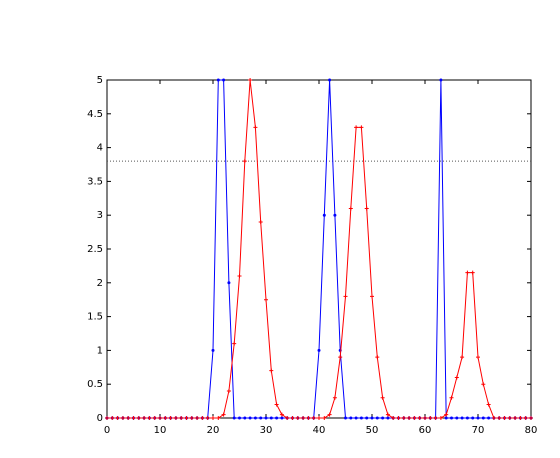  I want to click on y-tick-label: 0.5, so click(95, 384).